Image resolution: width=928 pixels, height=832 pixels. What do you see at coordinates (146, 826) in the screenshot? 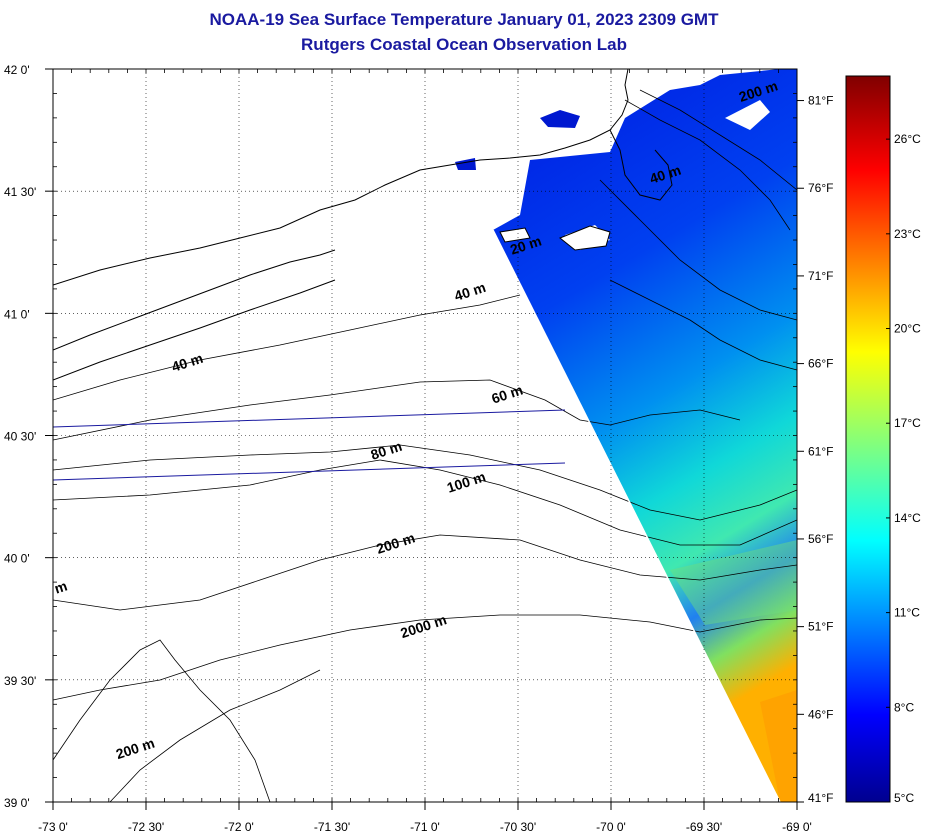
I see `lon-tick-label: -72 30'` at bounding box center [146, 826].